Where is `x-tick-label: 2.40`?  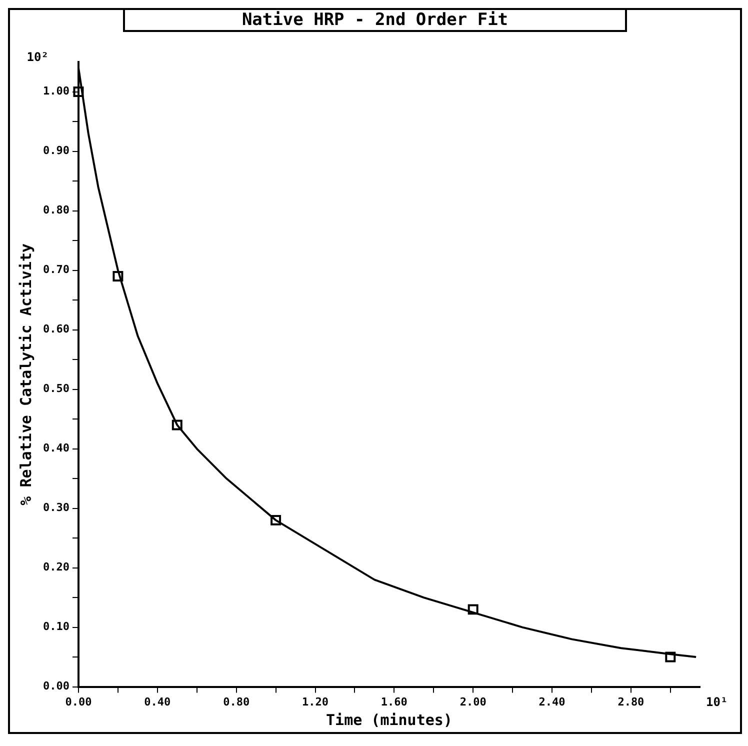 x-tick-label: 2.40 is located at coordinates (552, 701).